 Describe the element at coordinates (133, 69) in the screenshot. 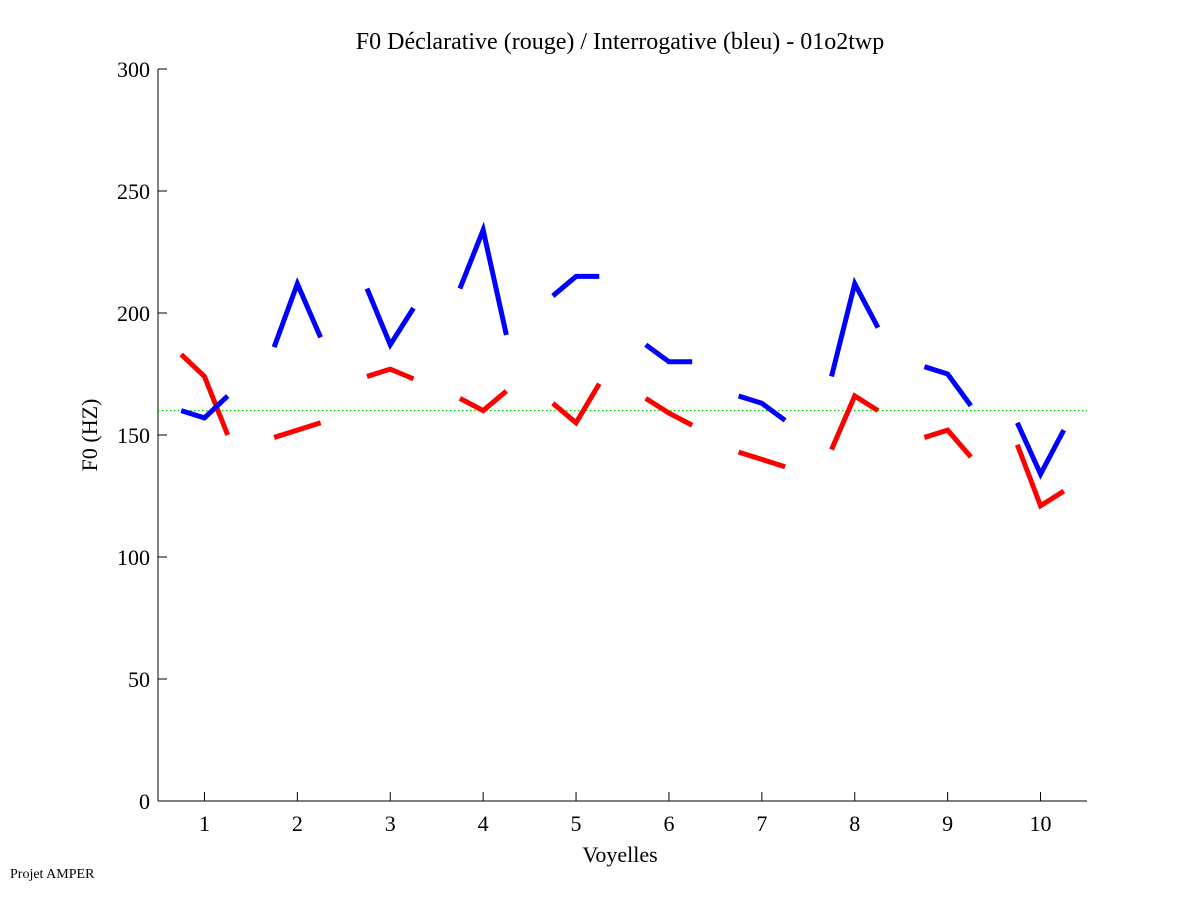

I see `y-tick-label: 300` at that location.